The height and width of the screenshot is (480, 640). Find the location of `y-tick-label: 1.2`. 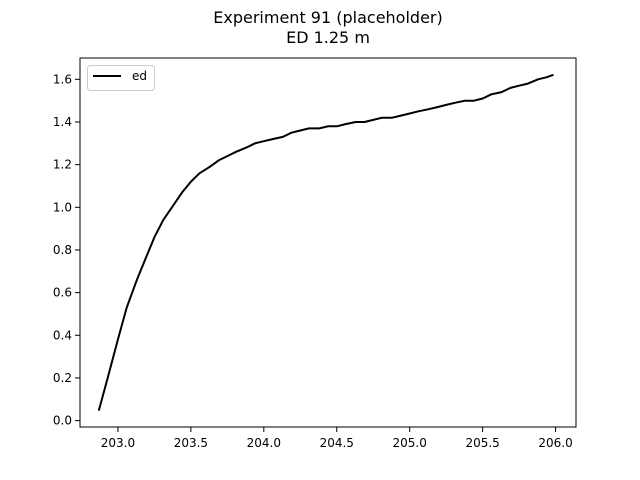

y-tick-label: 1.2 is located at coordinates (62, 165).